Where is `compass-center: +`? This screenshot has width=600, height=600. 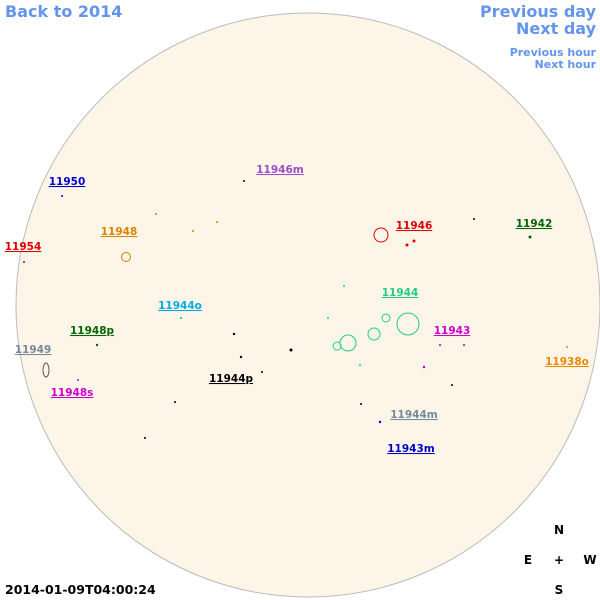 compass-center: + is located at coordinates (559, 560).